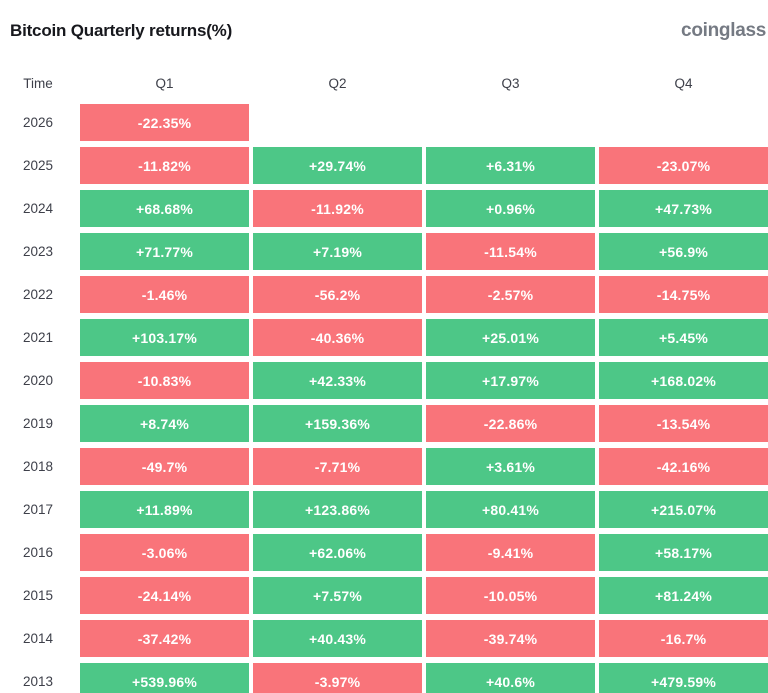 The height and width of the screenshot is (693, 768). What do you see at coordinates (384, 23) in the screenshot?
I see `header-bar: Bitcoin Quarterly returns(%) coinglass` at bounding box center [384, 23].